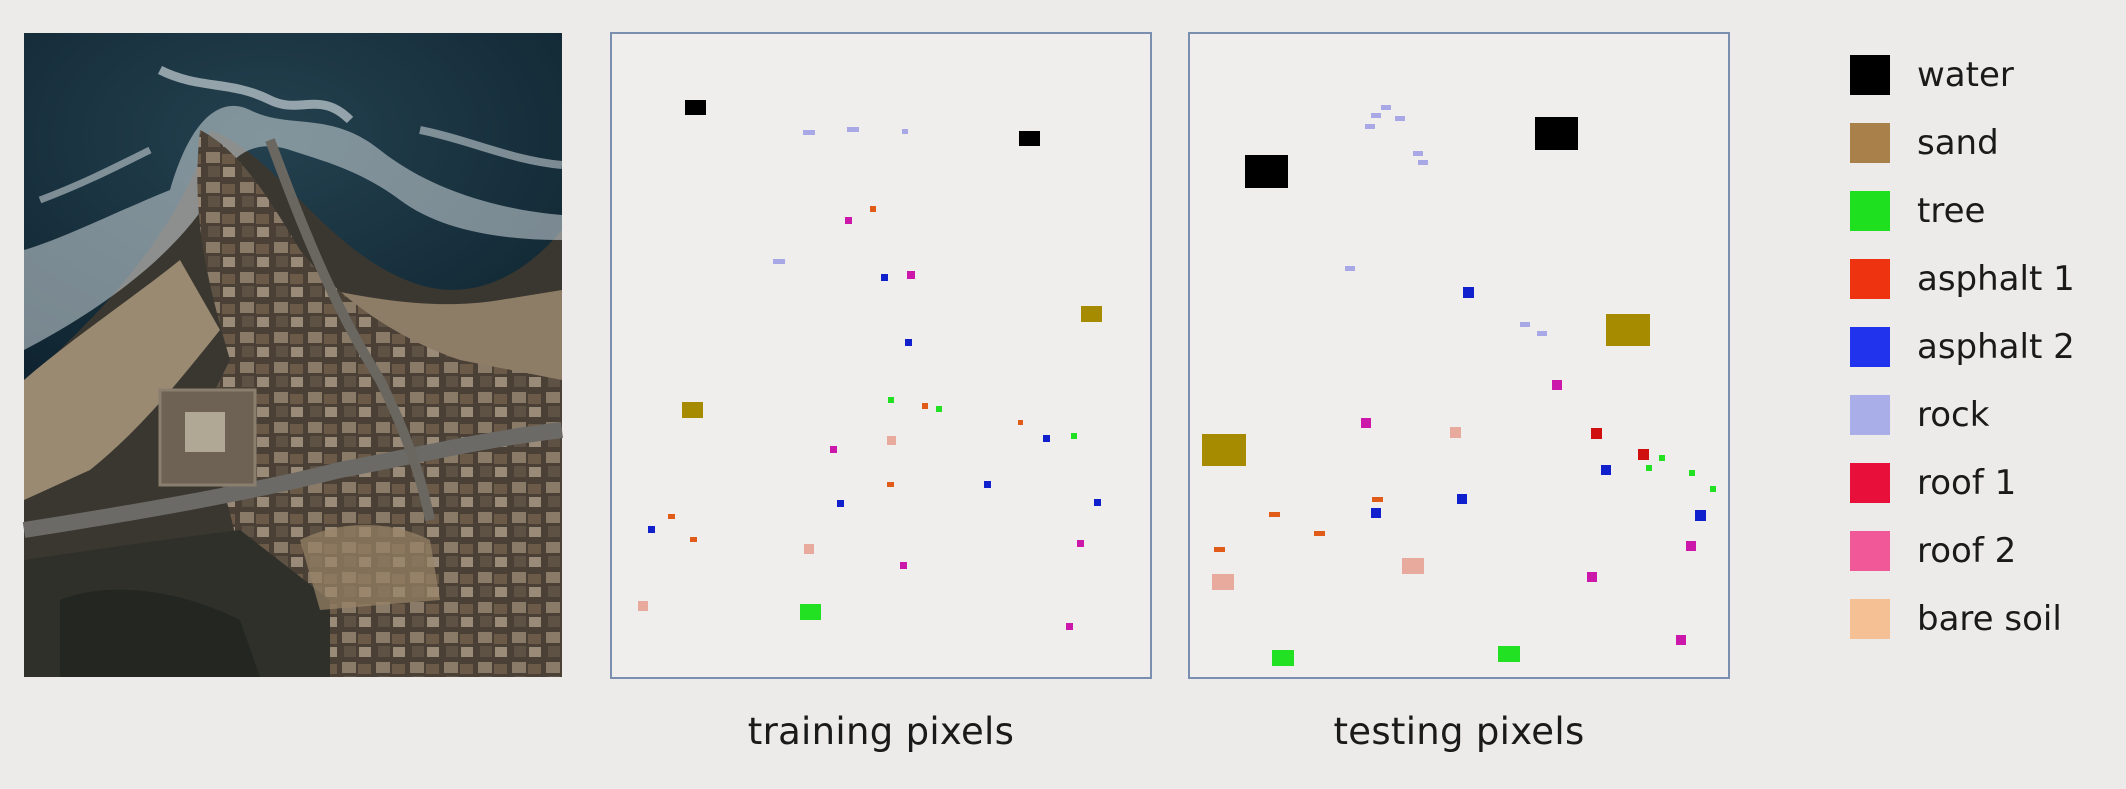 The image size is (2126, 789). I want to click on legend-swatch-sand, so click(1870, 143).